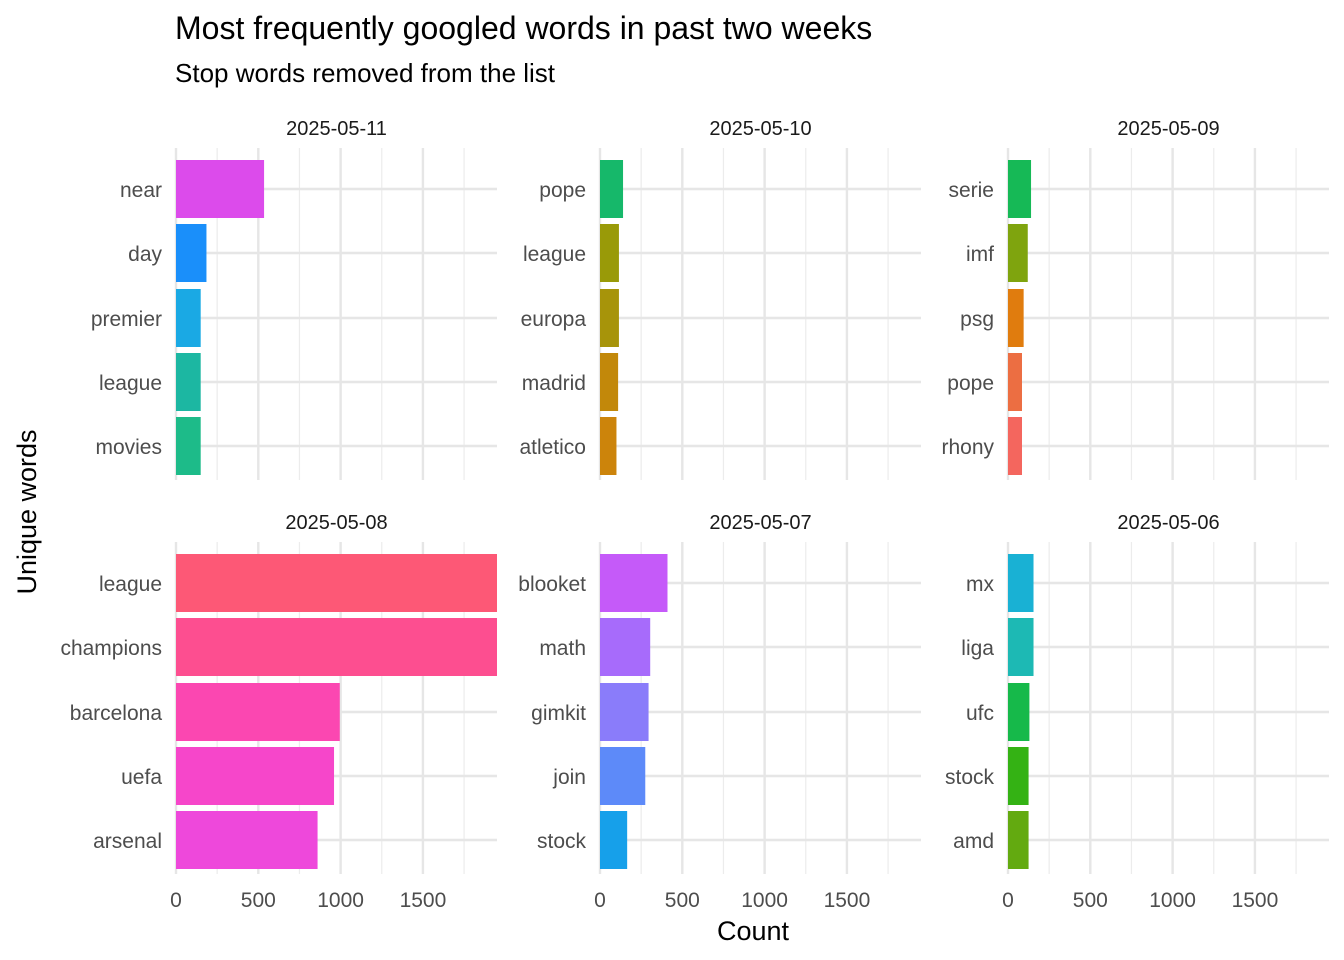  What do you see at coordinates (608, 446) in the screenshot?
I see `bar-atletico` at bounding box center [608, 446].